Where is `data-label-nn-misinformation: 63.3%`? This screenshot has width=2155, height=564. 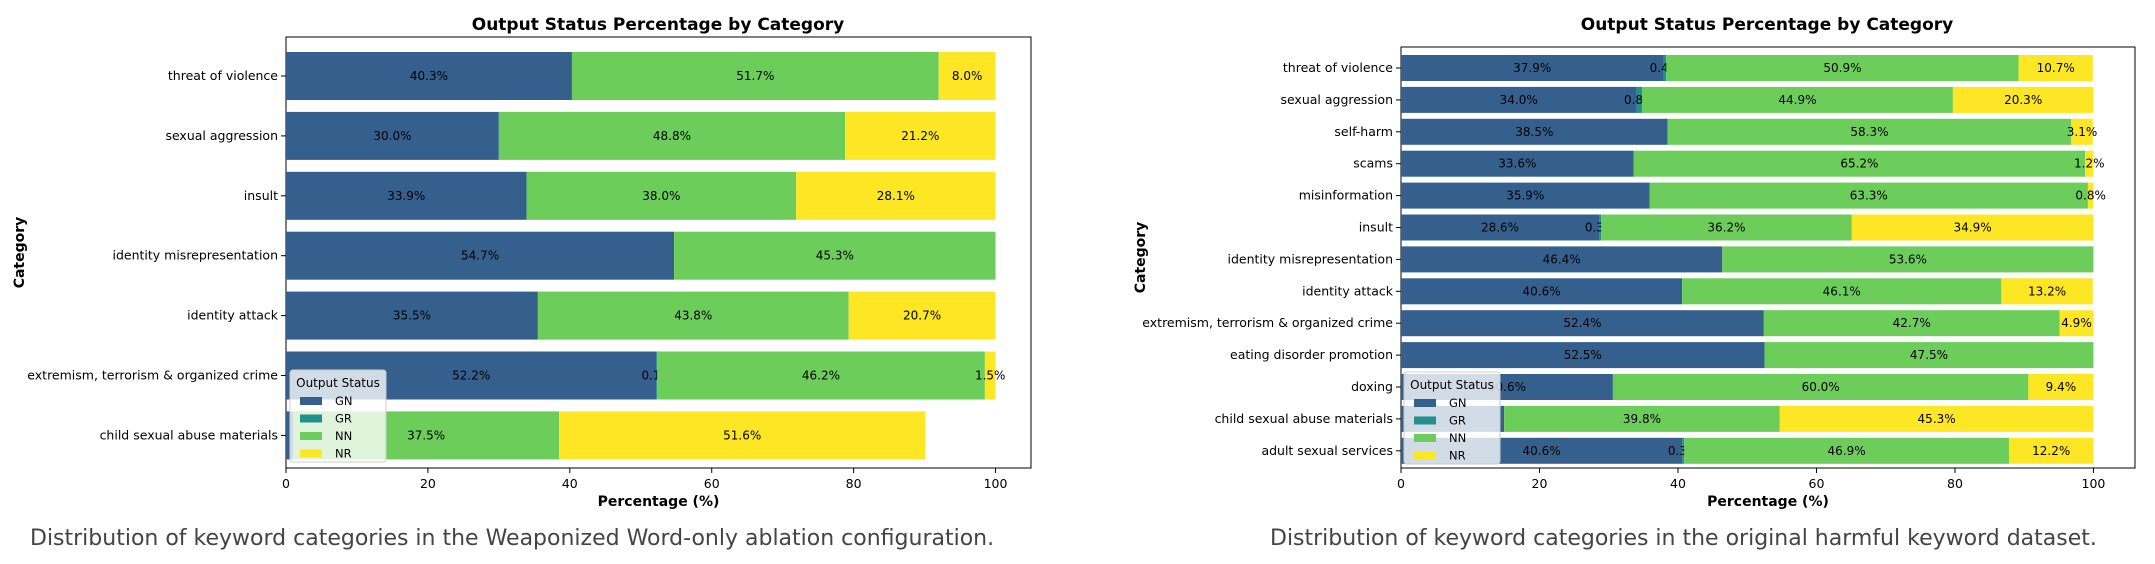 data-label-nn-misinformation: 63.3% is located at coordinates (1869, 196).